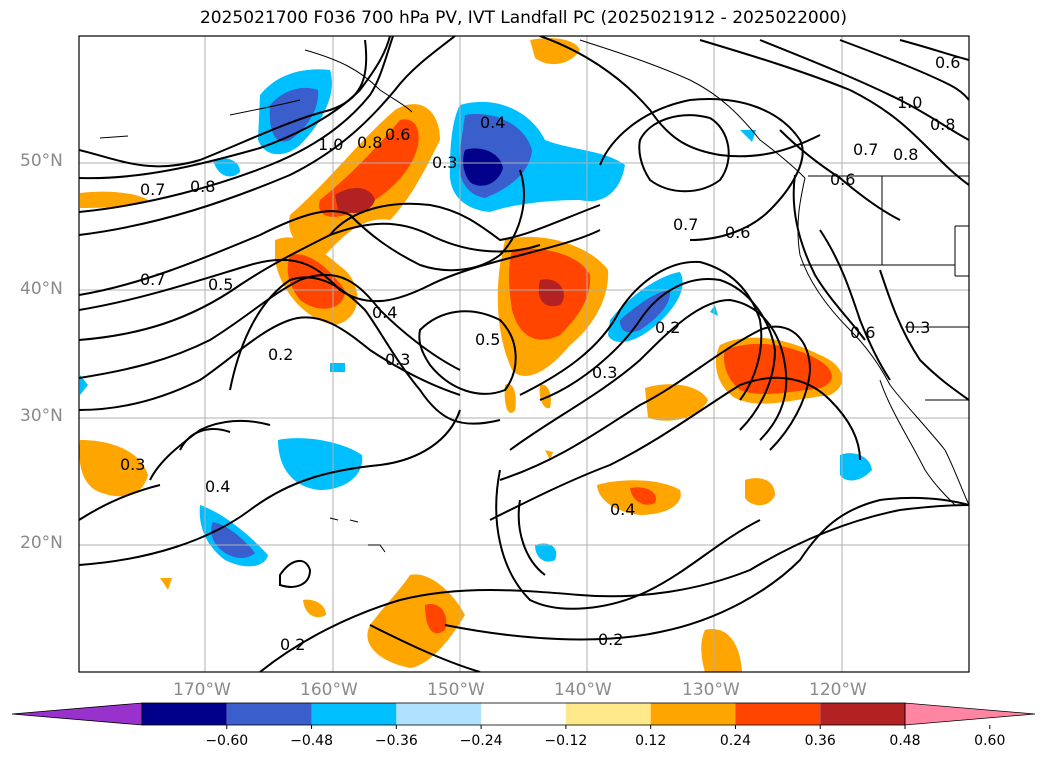 This screenshot has width=1047, height=765. What do you see at coordinates (711, 690) in the screenshot?
I see `lon-label-130w: 130°W` at bounding box center [711, 690].